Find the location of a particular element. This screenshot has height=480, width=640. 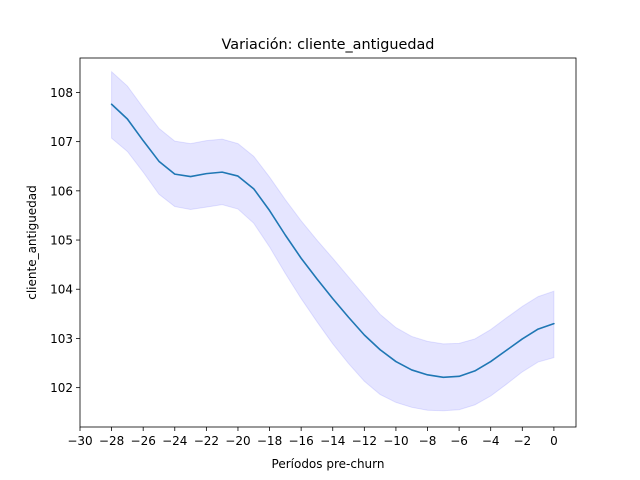

y-tick-label: 107 is located at coordinates (61, 142).